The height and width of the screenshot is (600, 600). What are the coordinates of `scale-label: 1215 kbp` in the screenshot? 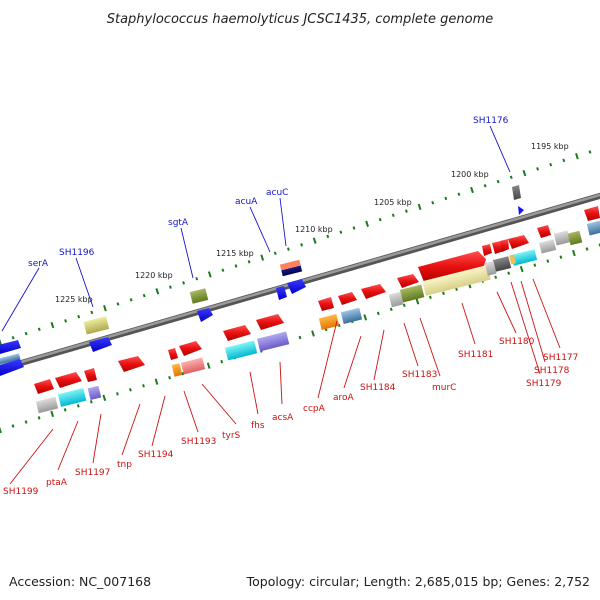 It's located at (235, 253).